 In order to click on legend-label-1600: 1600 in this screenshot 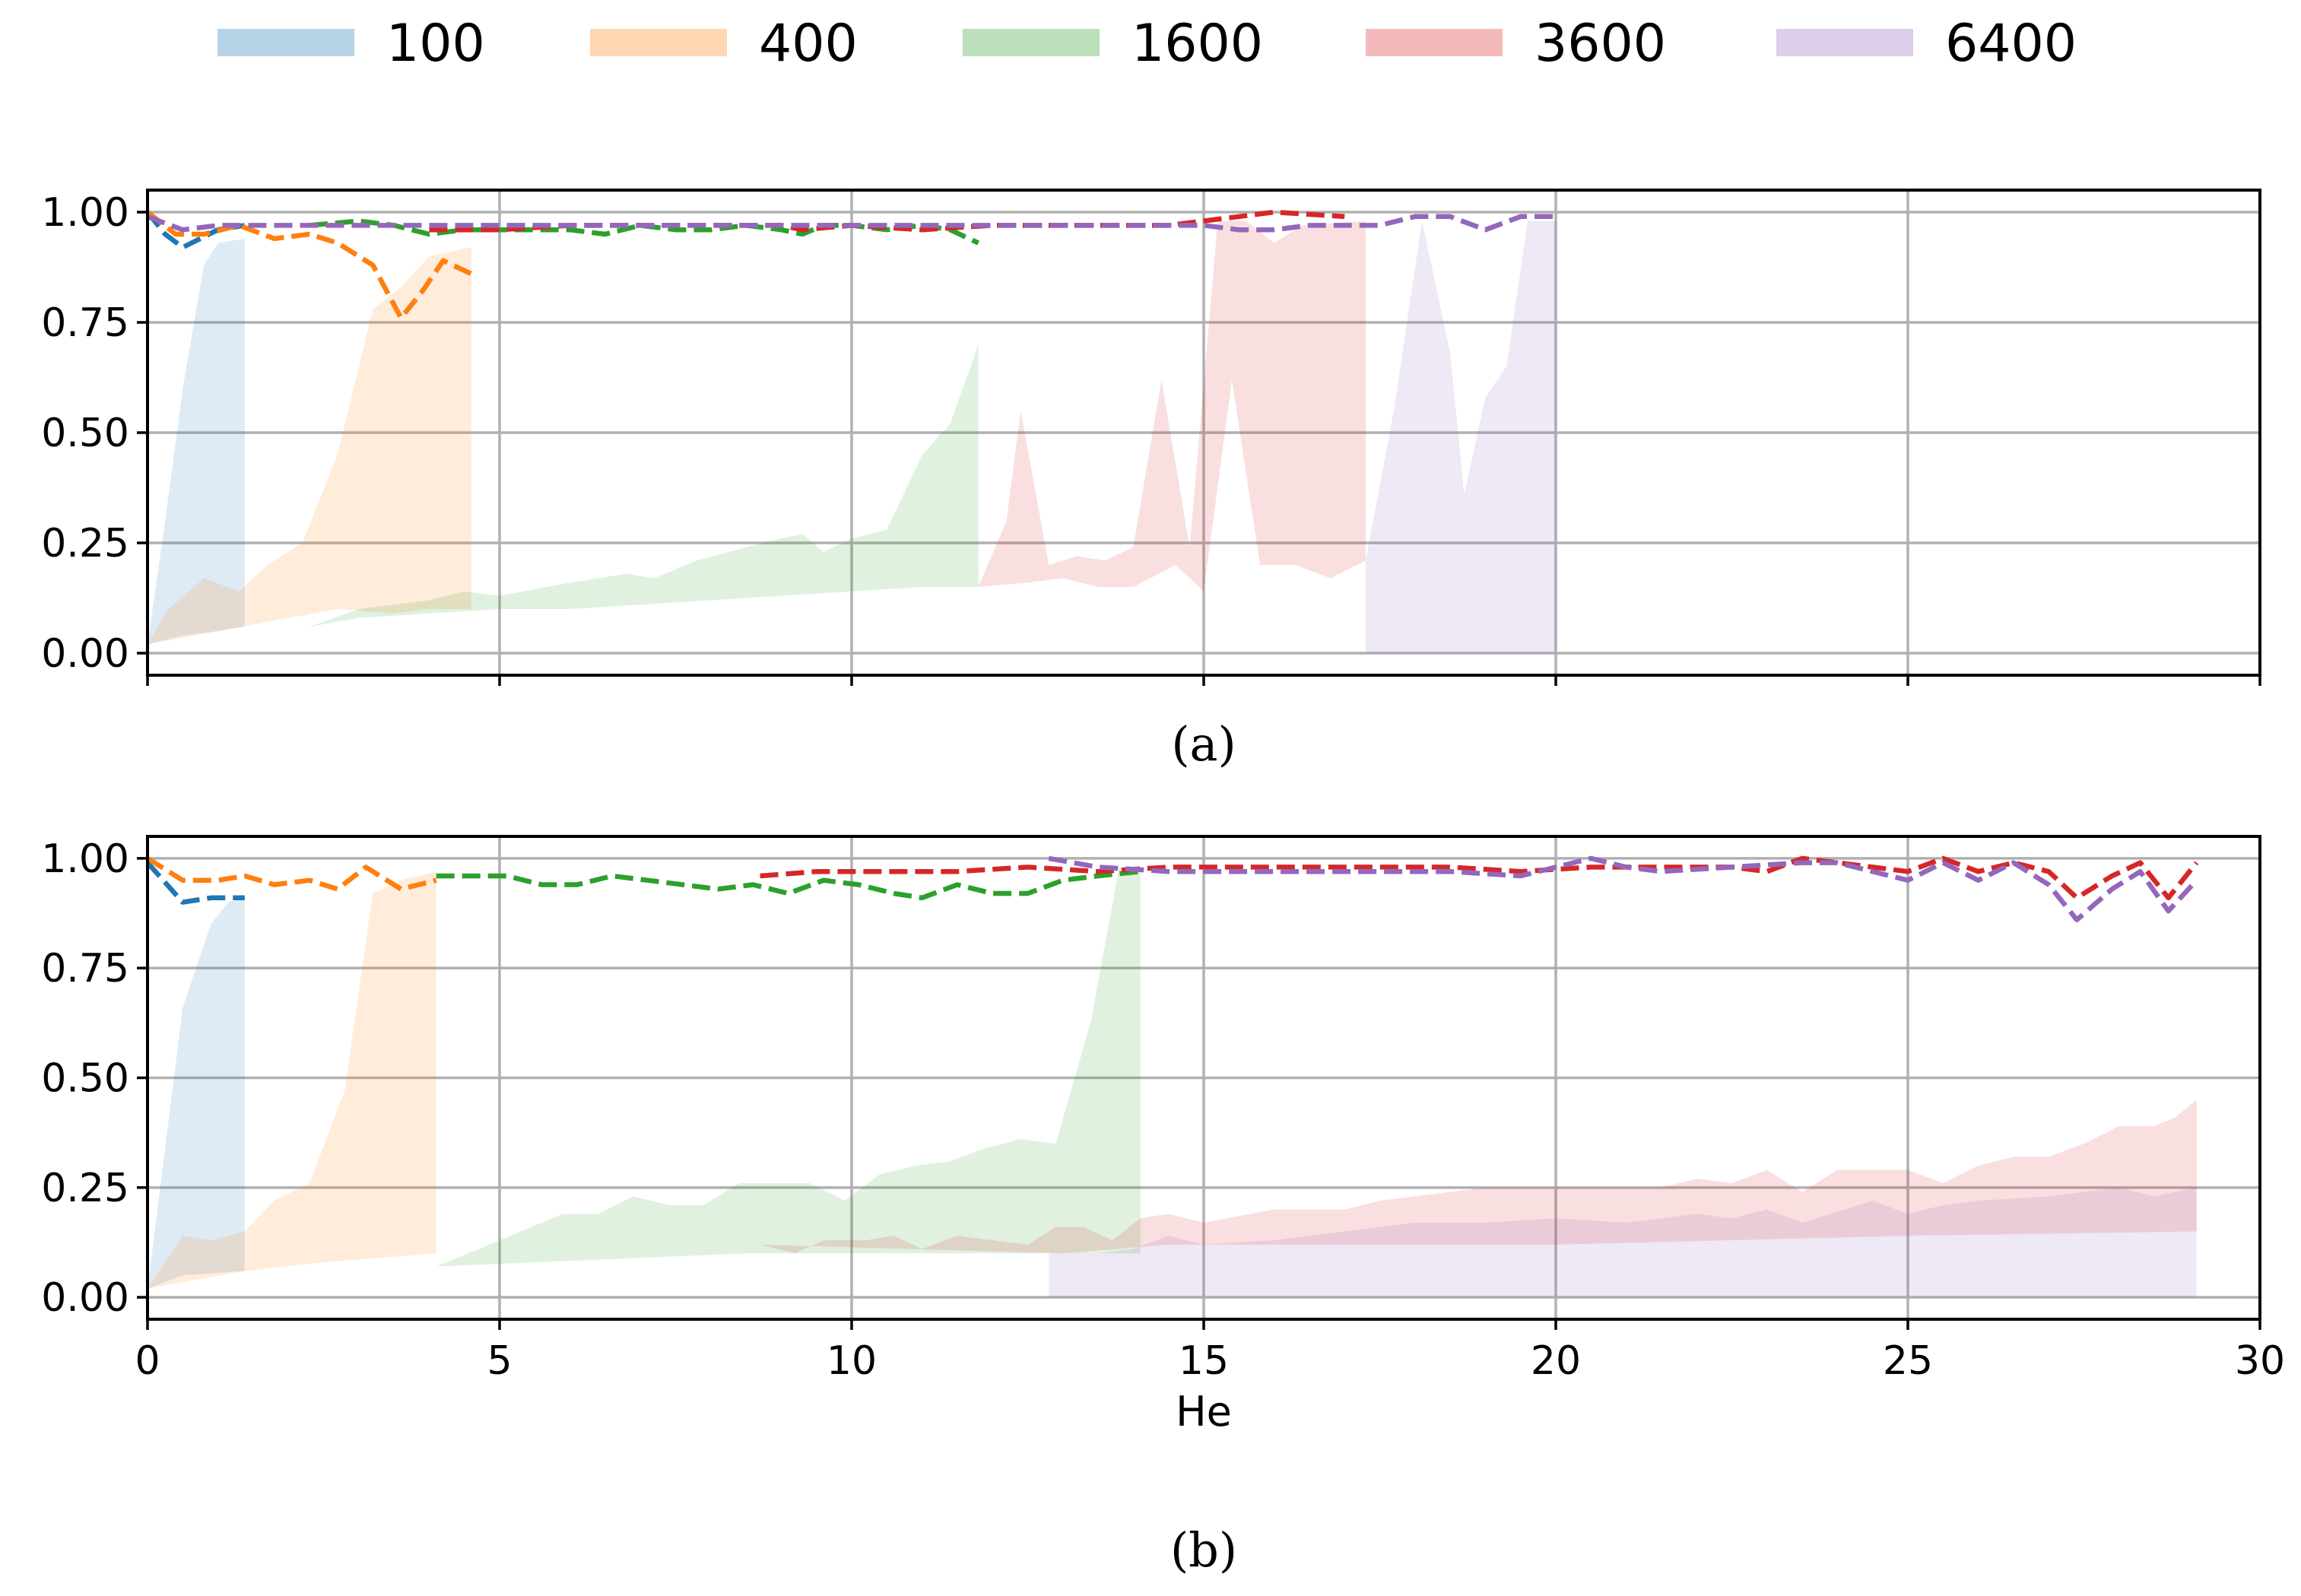, I will do `click(1197, 44)`.